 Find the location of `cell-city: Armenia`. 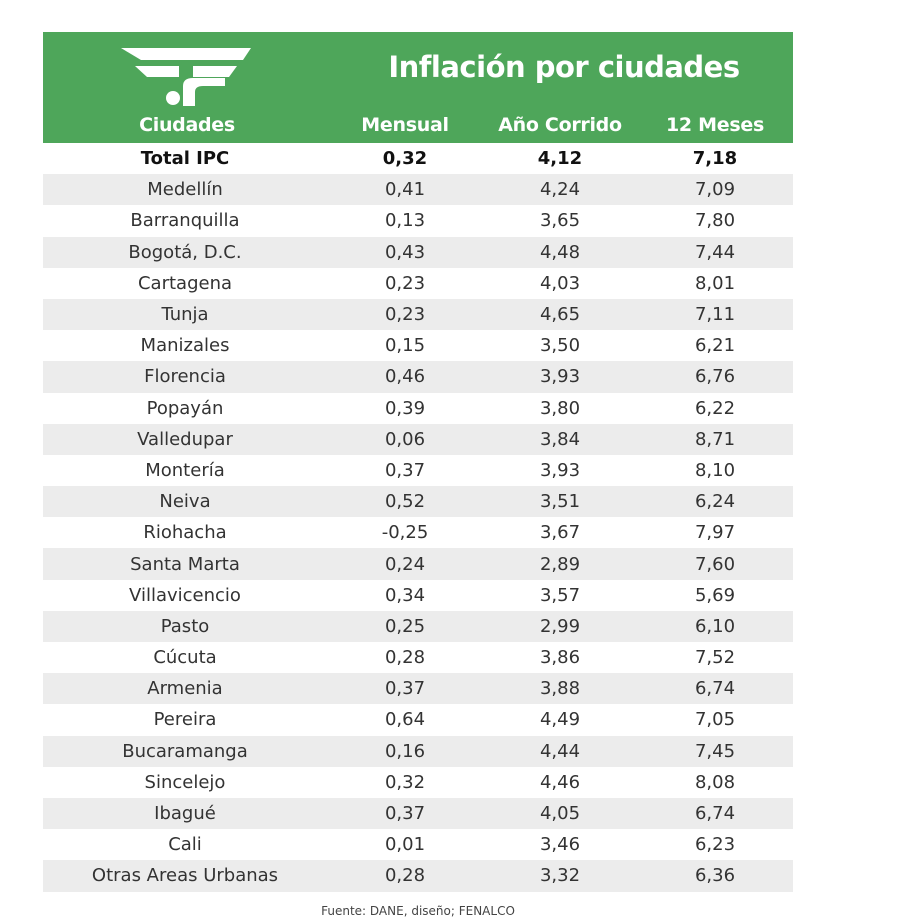

cell-city: Armenia is located at coordinates (185, 689).